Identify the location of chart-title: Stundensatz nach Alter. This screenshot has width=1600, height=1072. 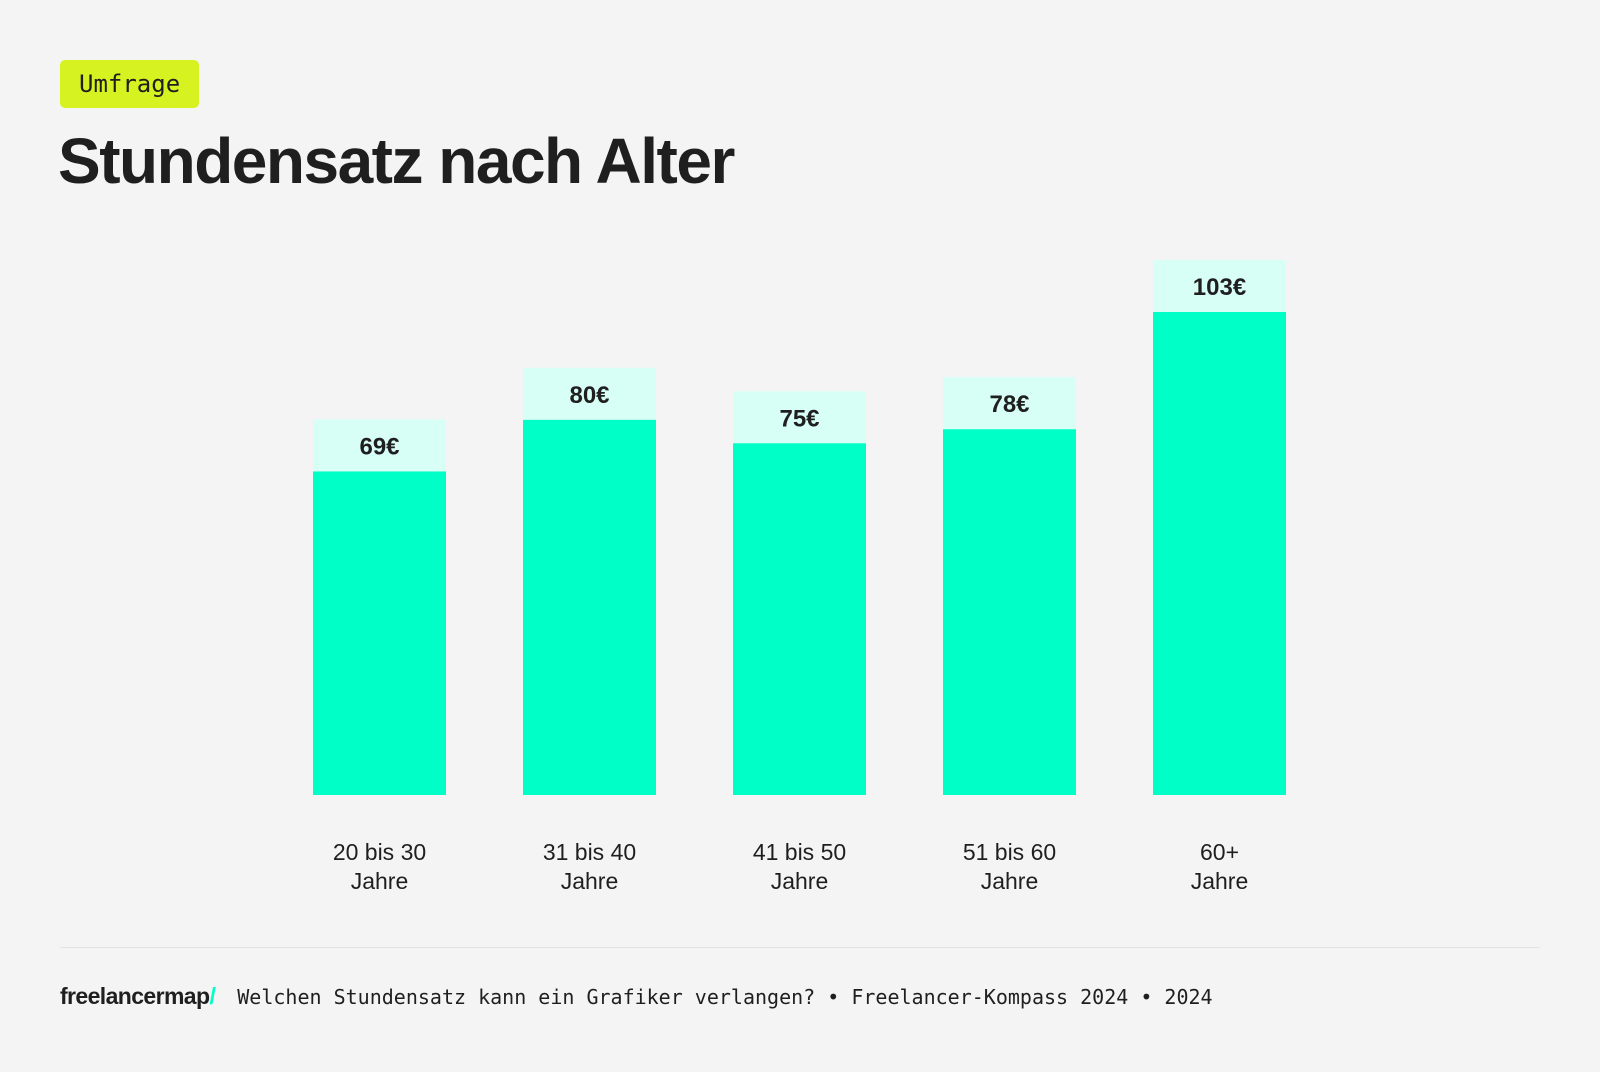
(396, 161).